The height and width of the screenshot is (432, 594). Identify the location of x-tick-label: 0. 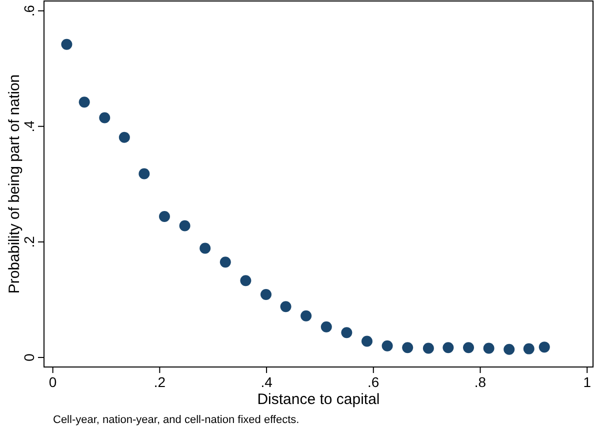
(52, 382).